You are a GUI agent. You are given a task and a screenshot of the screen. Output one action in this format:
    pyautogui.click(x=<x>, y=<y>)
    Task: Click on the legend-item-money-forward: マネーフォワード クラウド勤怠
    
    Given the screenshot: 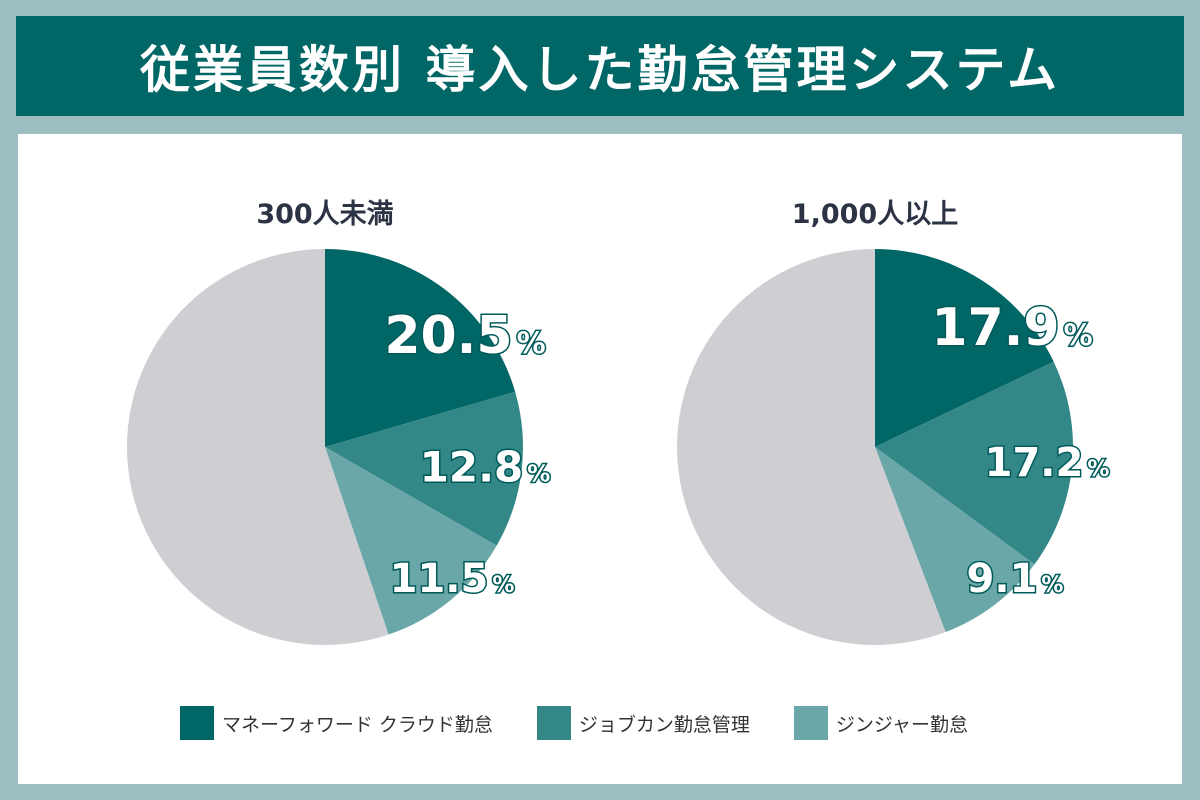 What is the action you would take?
    pyautogui.click(x=336, y=723)
    